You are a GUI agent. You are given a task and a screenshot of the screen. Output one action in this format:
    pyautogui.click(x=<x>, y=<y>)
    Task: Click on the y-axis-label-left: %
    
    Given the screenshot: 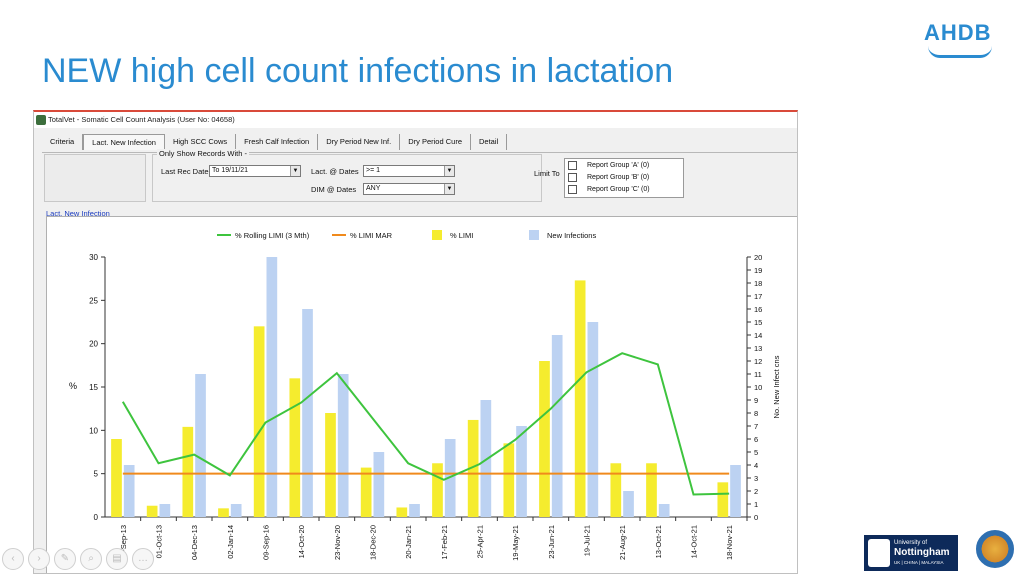 What is the action you would take?
    pyautogui.click(x=73, y=386)
    